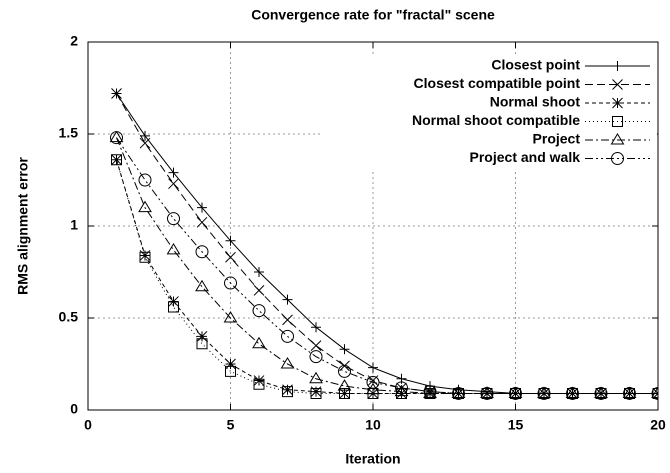  What do you see at coordinates (69, 133) in the screenshot?
I see `y-tick-label: 1.5` at bounding box center [69, 133].